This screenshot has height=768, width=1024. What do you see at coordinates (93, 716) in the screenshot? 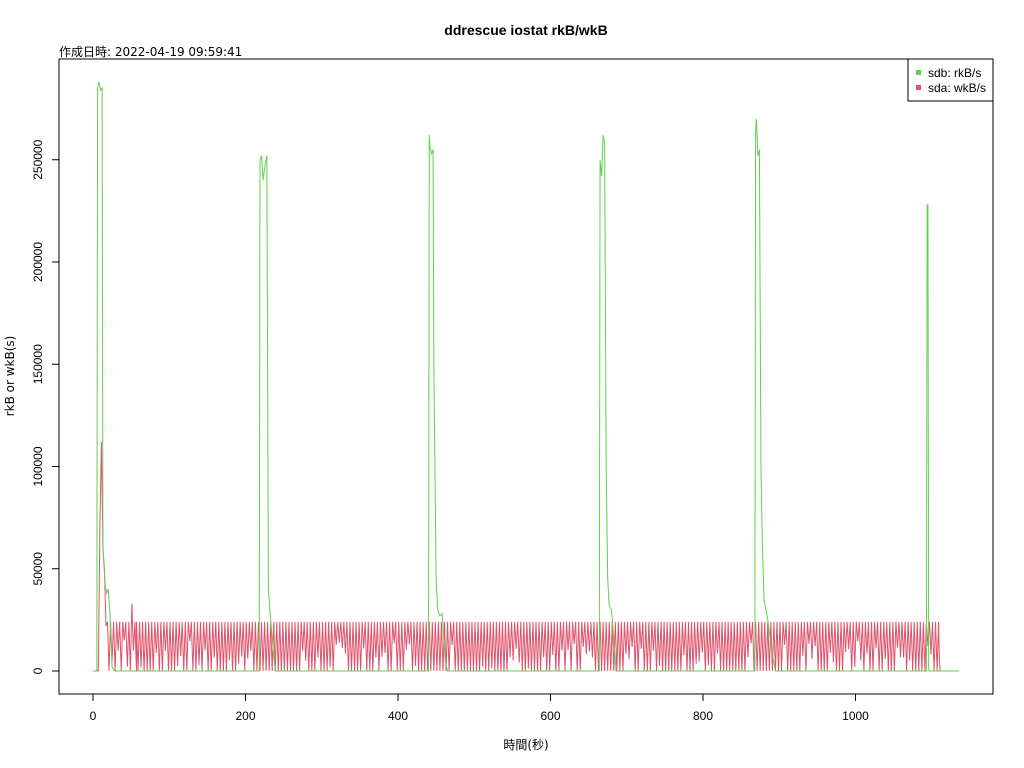
I see `x-tick-label: 0` at bounding box center [93, 716].